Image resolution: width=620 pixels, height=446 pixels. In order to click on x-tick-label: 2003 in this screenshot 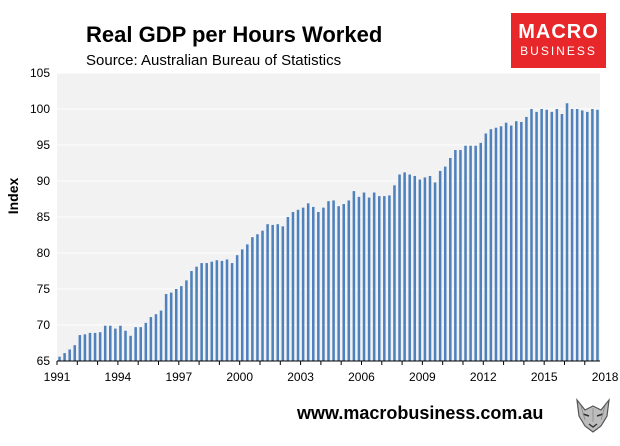, I will do `click(300, 377)`.